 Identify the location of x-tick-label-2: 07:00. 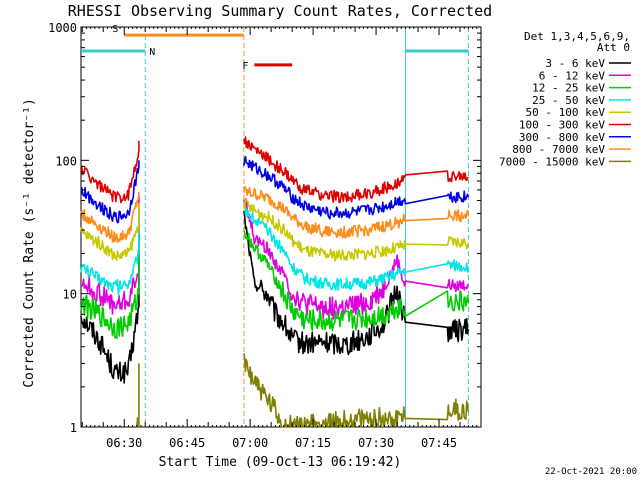
(250, 443).